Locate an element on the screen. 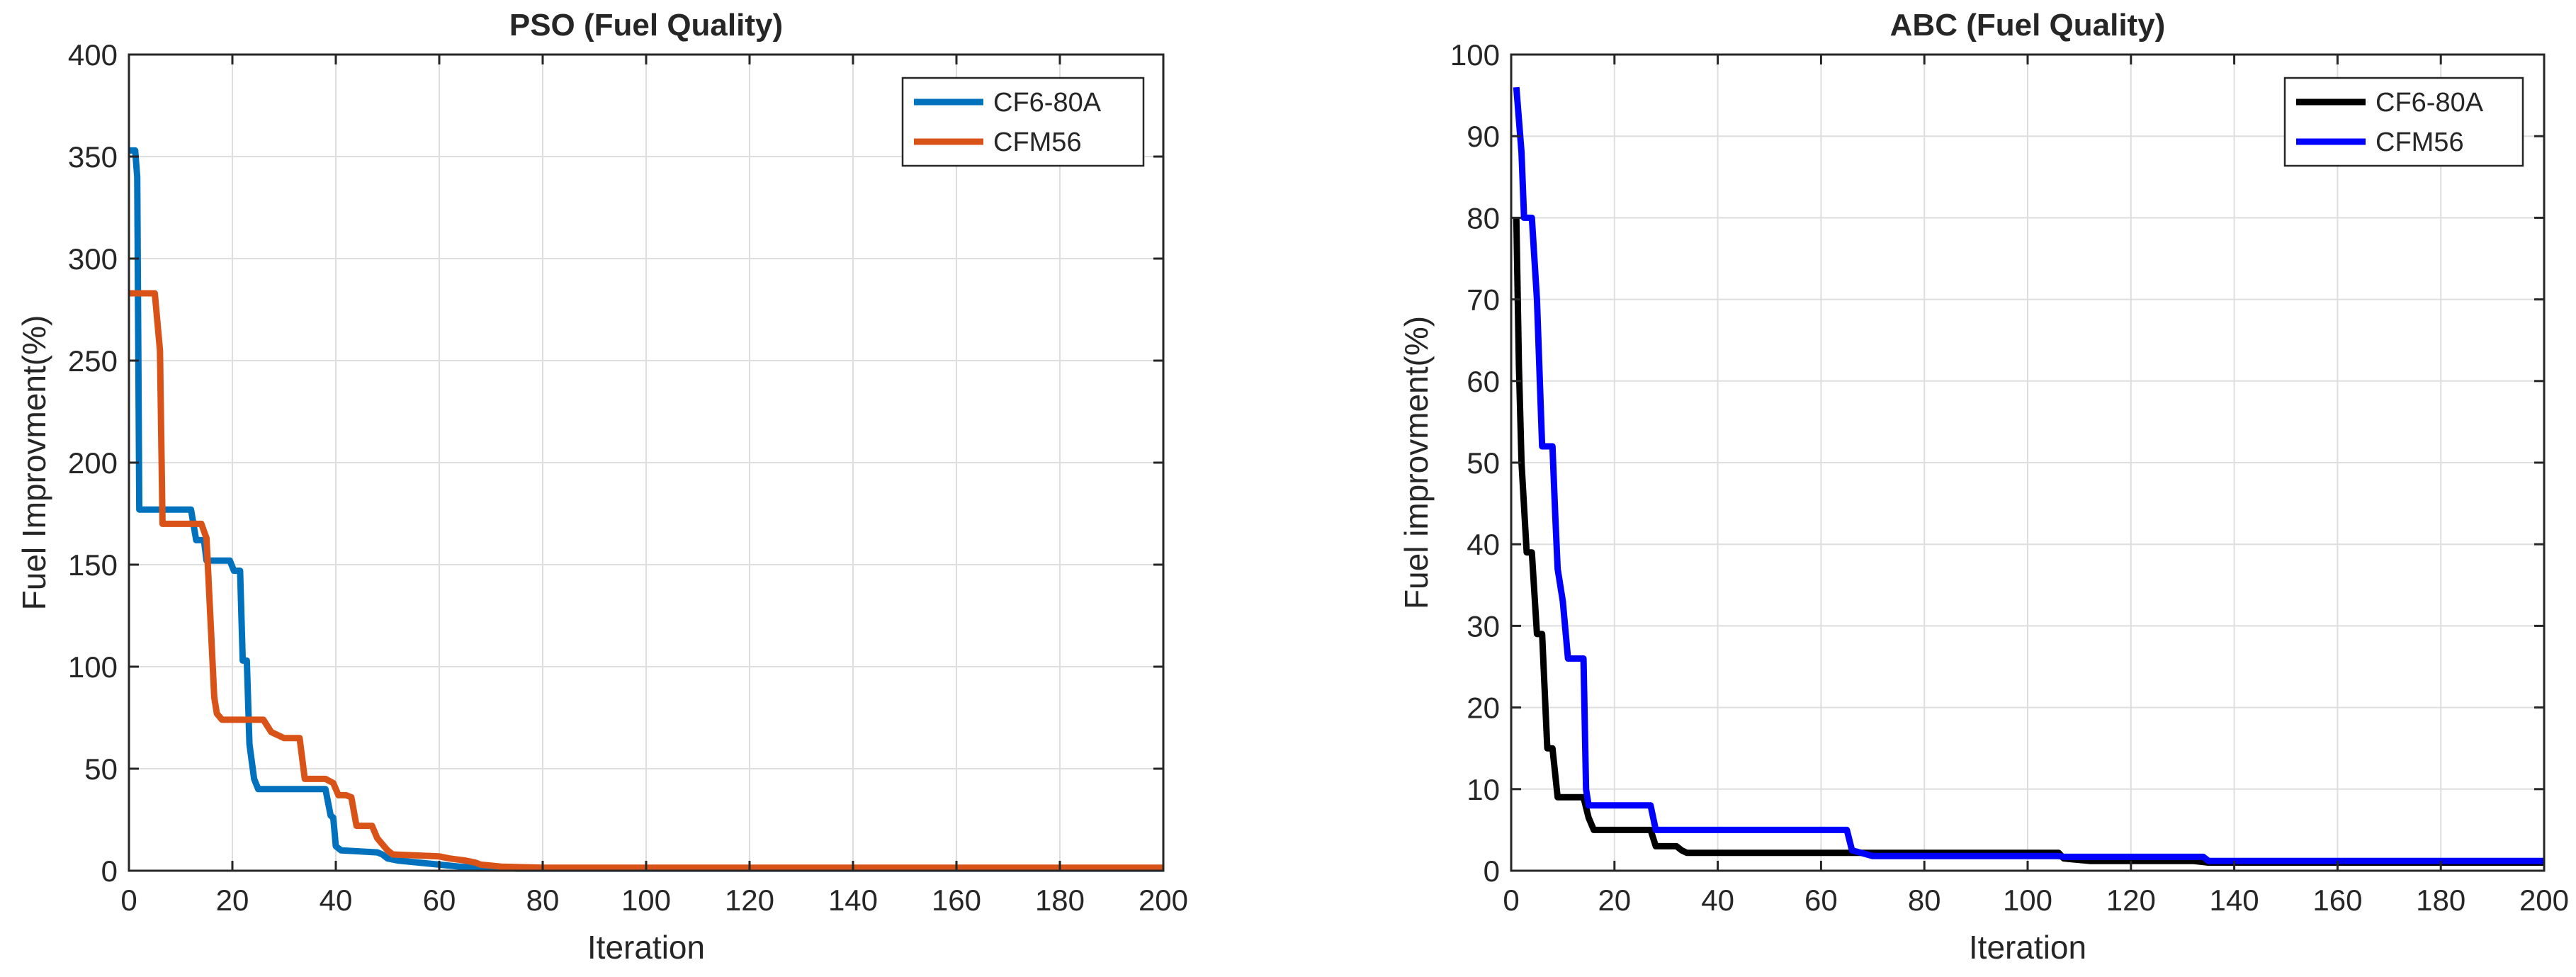 The width and height of the screenshot is (2576, 977). y-tick-label: 70 is located at coordinates (1484, 300).